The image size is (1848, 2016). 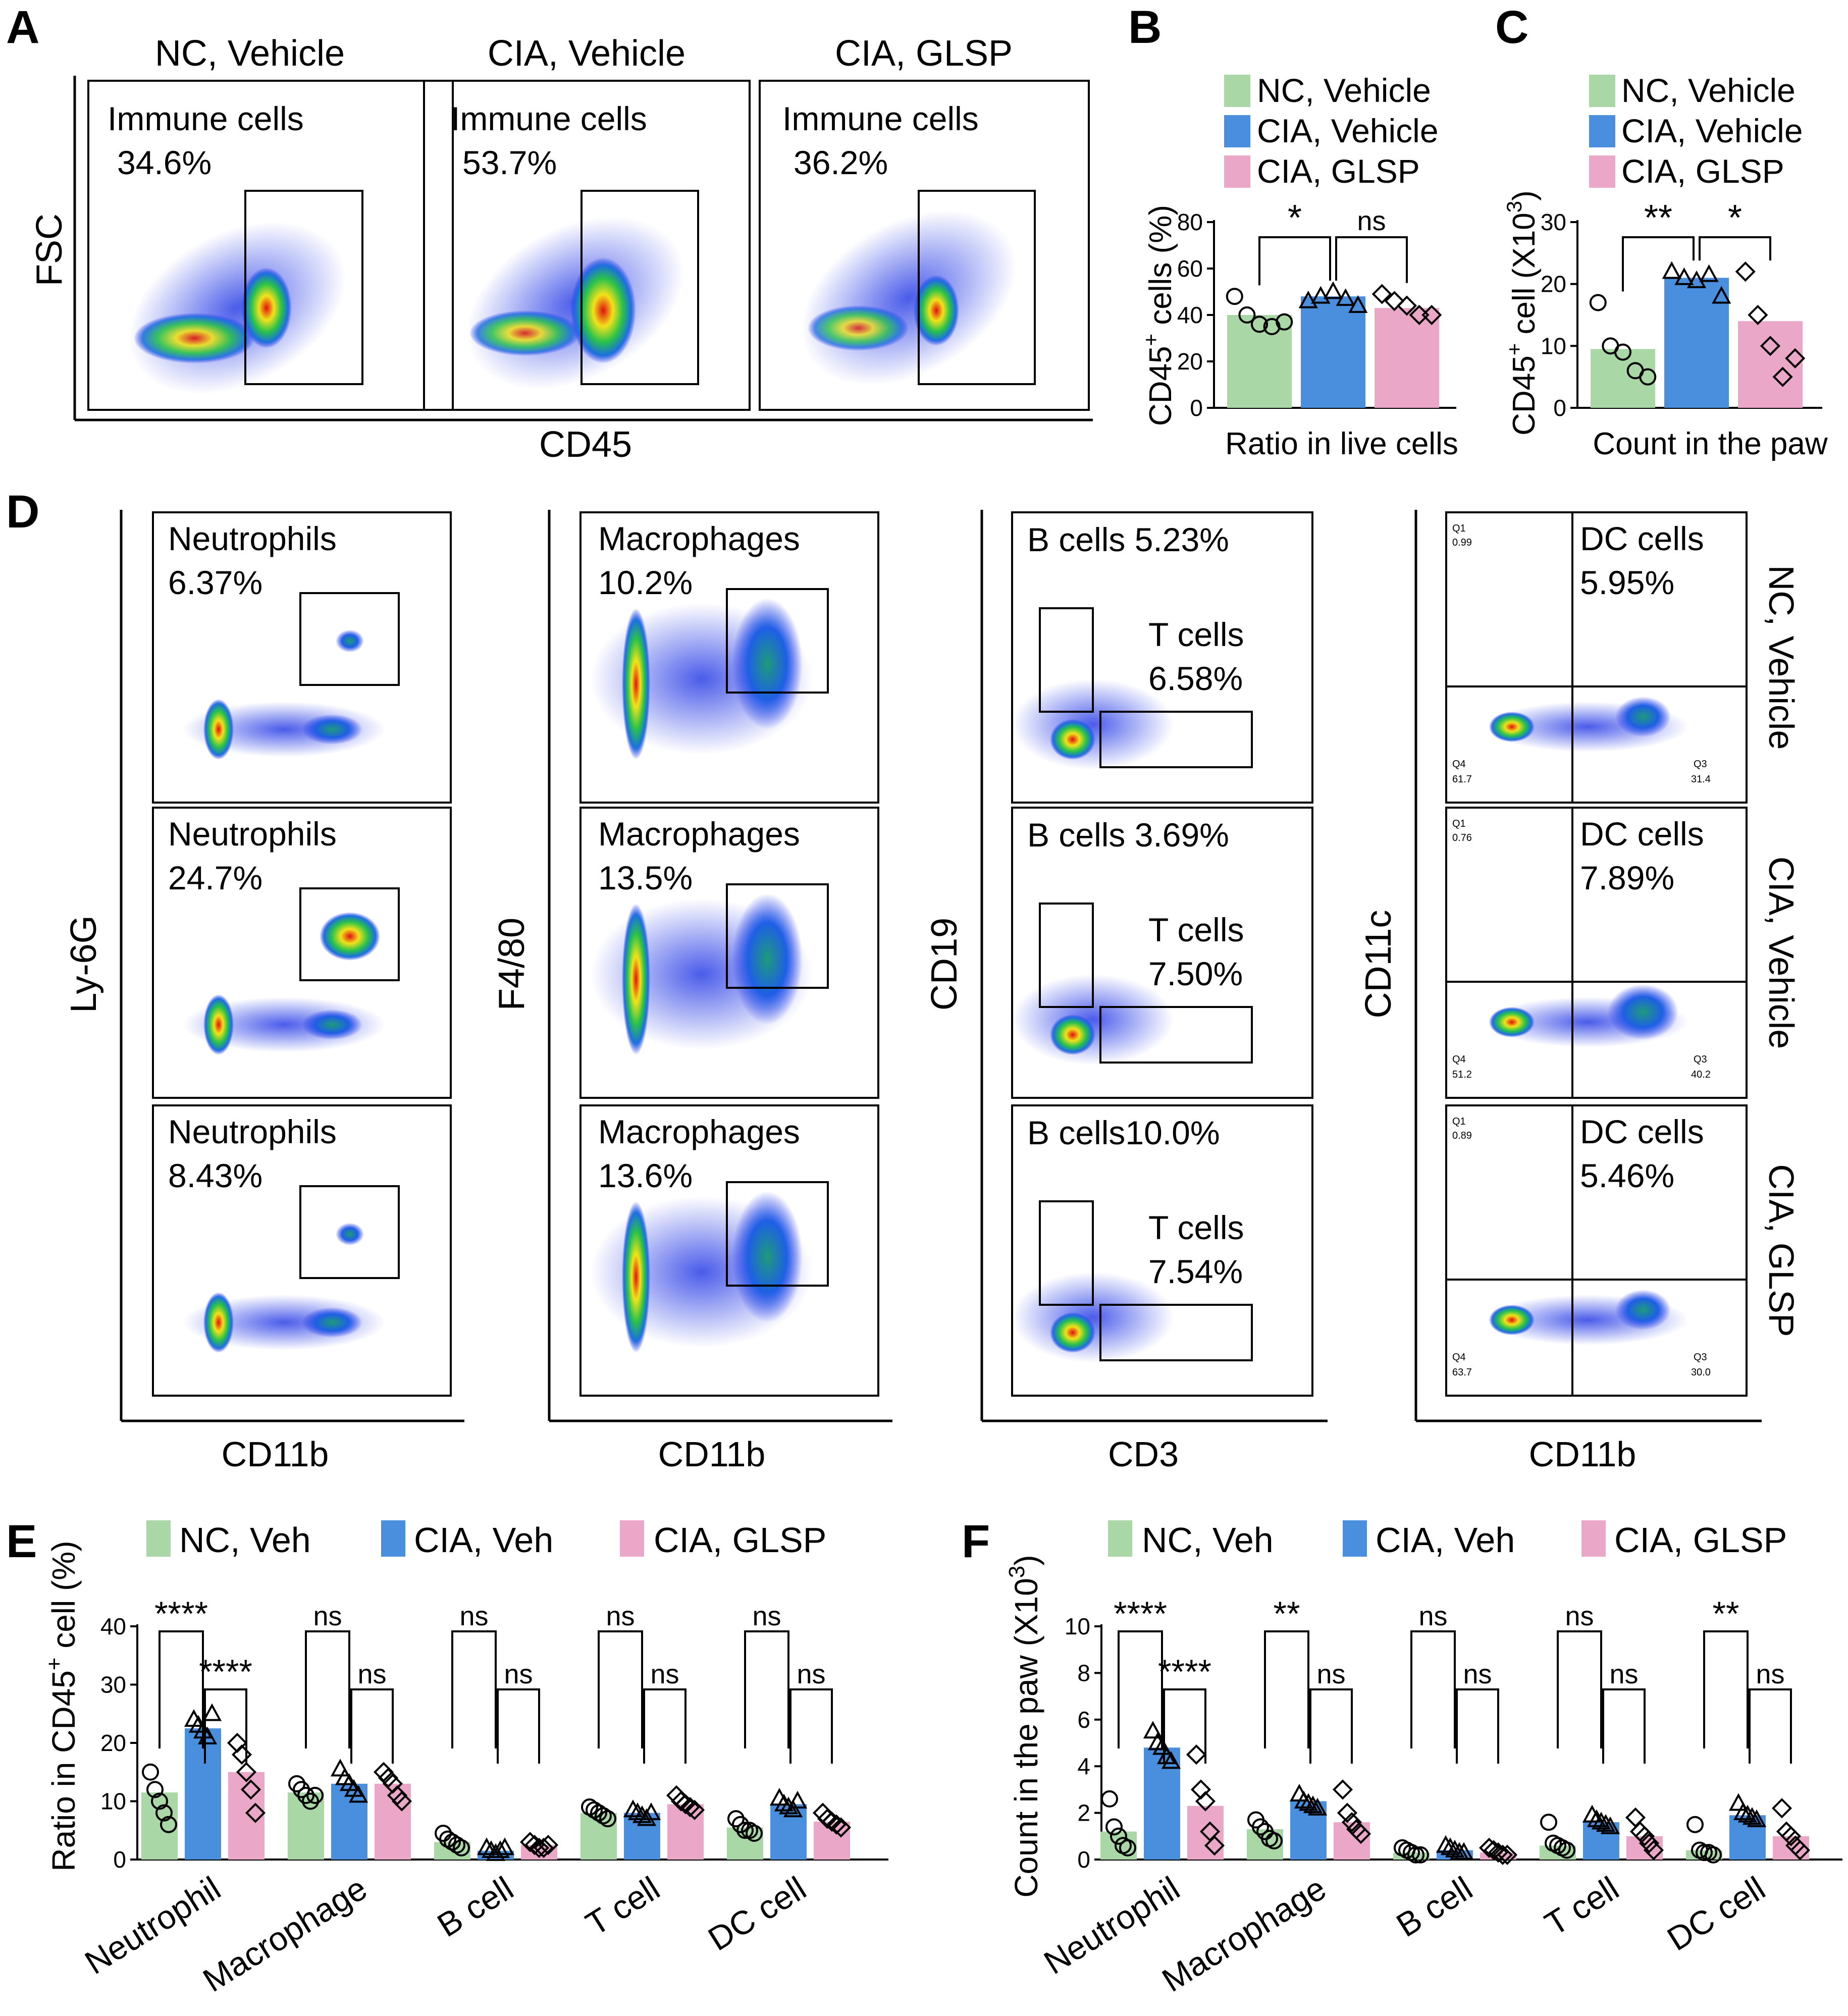 I want to click on row-label: NC, Vehicle, so click(x=1781, y=657).